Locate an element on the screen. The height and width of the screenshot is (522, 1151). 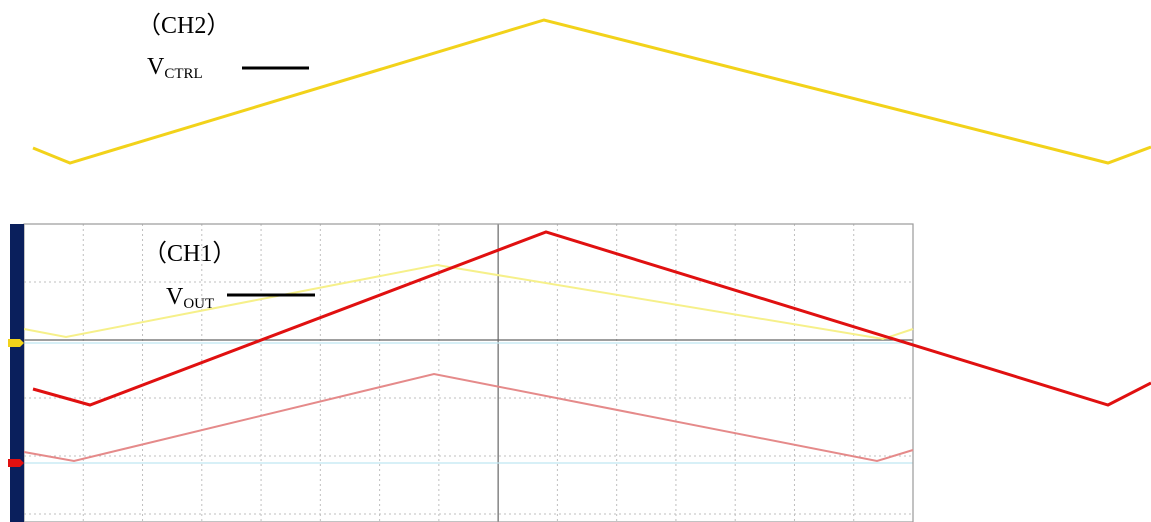
ch1-signal-label: VOUT is located at coordinates (190, 298).